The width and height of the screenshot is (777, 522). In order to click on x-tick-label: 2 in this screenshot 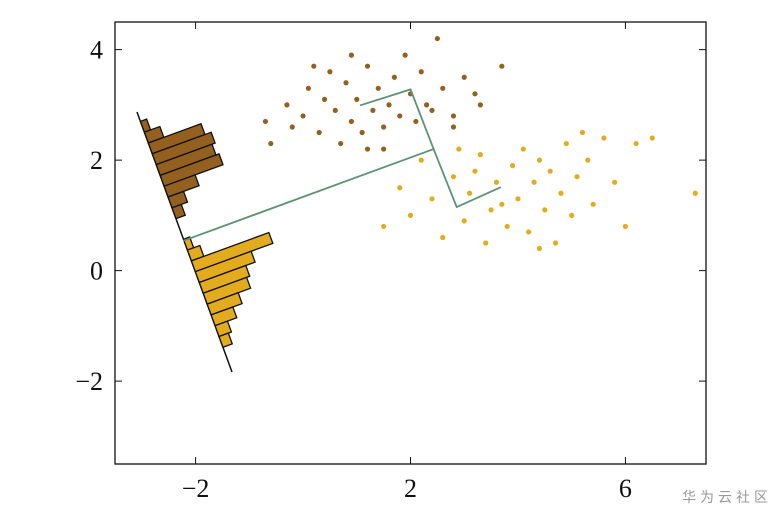, I will do `click(410, 488)`.